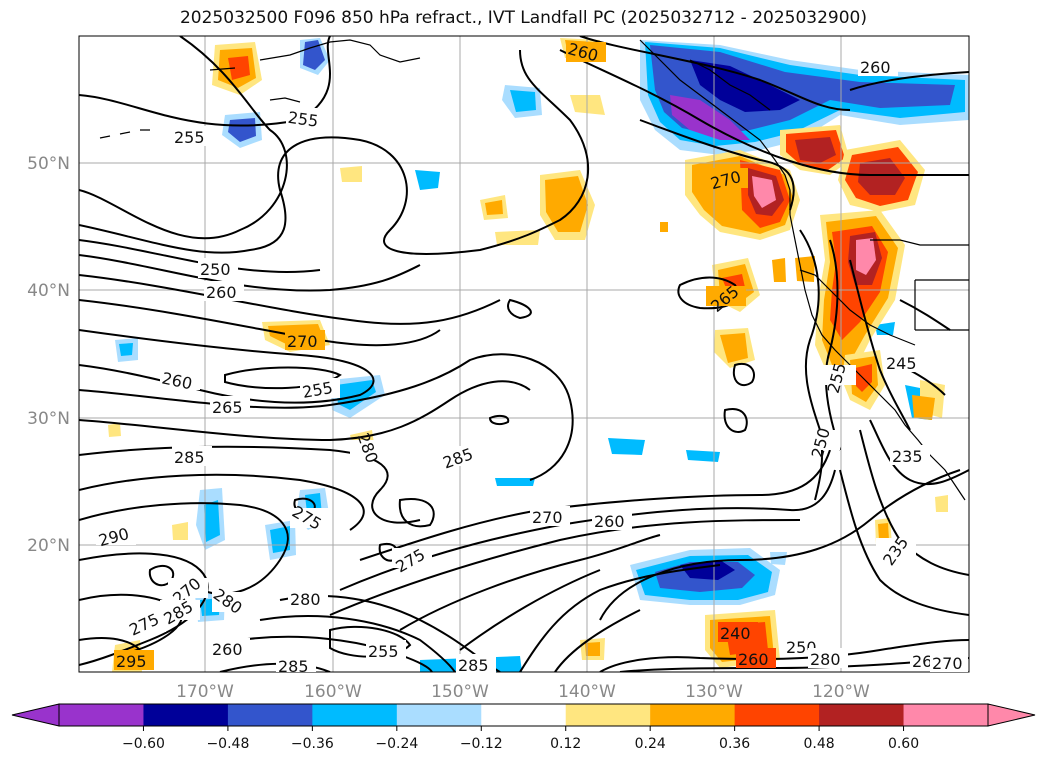  Describe the element at coordinates (735, 633) in the screenshot. I see `contour-label: 240` at that location.